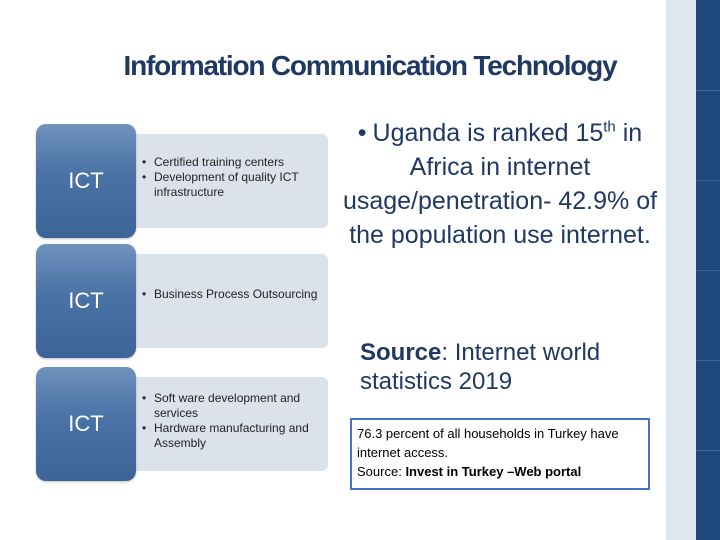 The width and height of the screenshot is (720, 540). I want to click on ict-row-2-bullets: Business Process Outsourcing, so click(232, 294).